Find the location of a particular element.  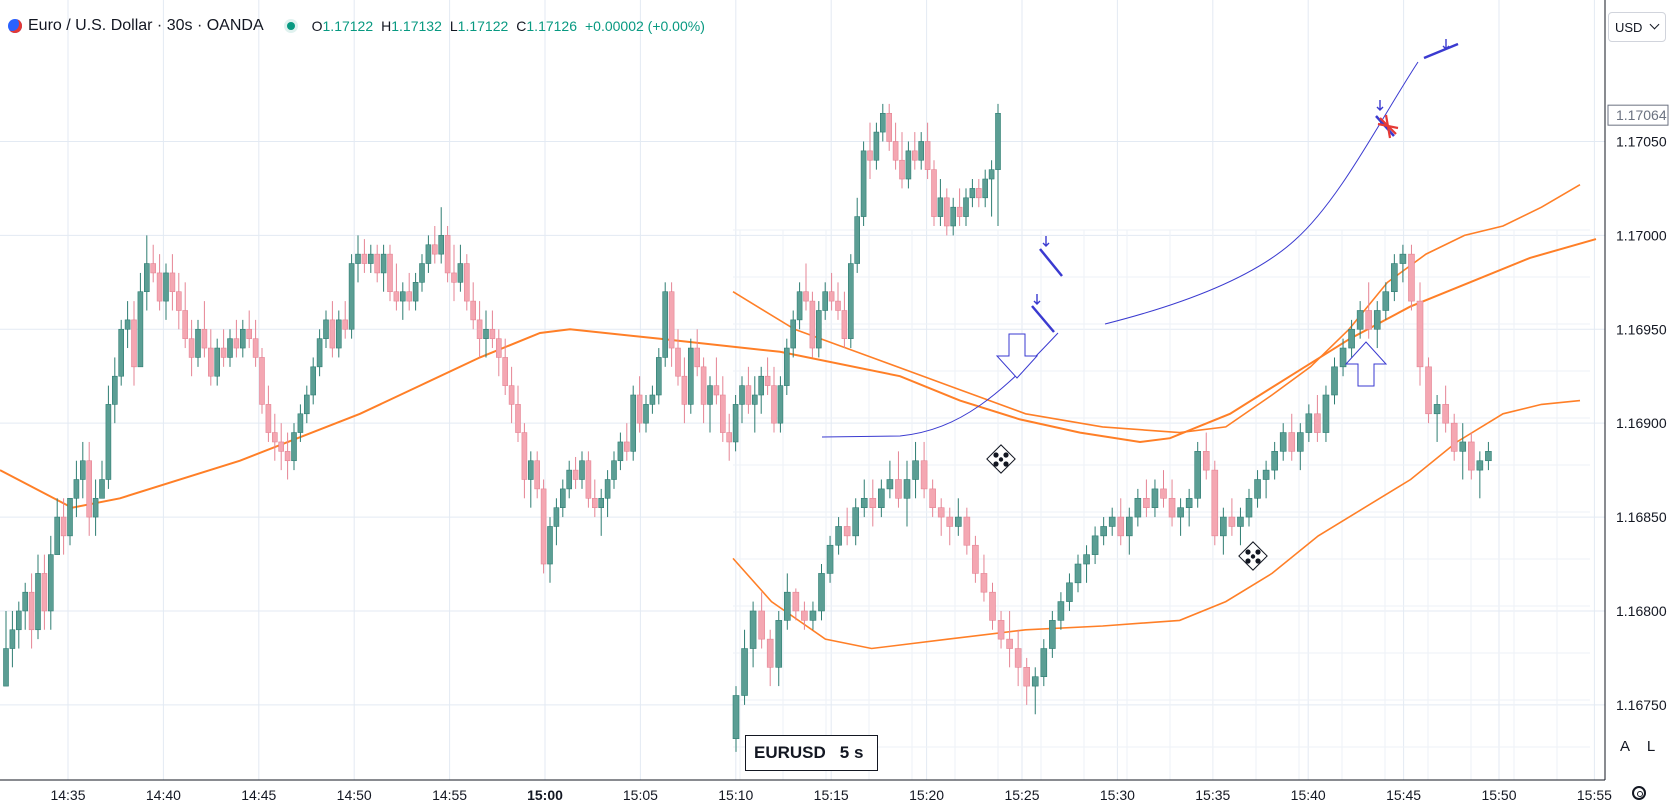

up-arrow-icon is located at coordinates (1366, 364).